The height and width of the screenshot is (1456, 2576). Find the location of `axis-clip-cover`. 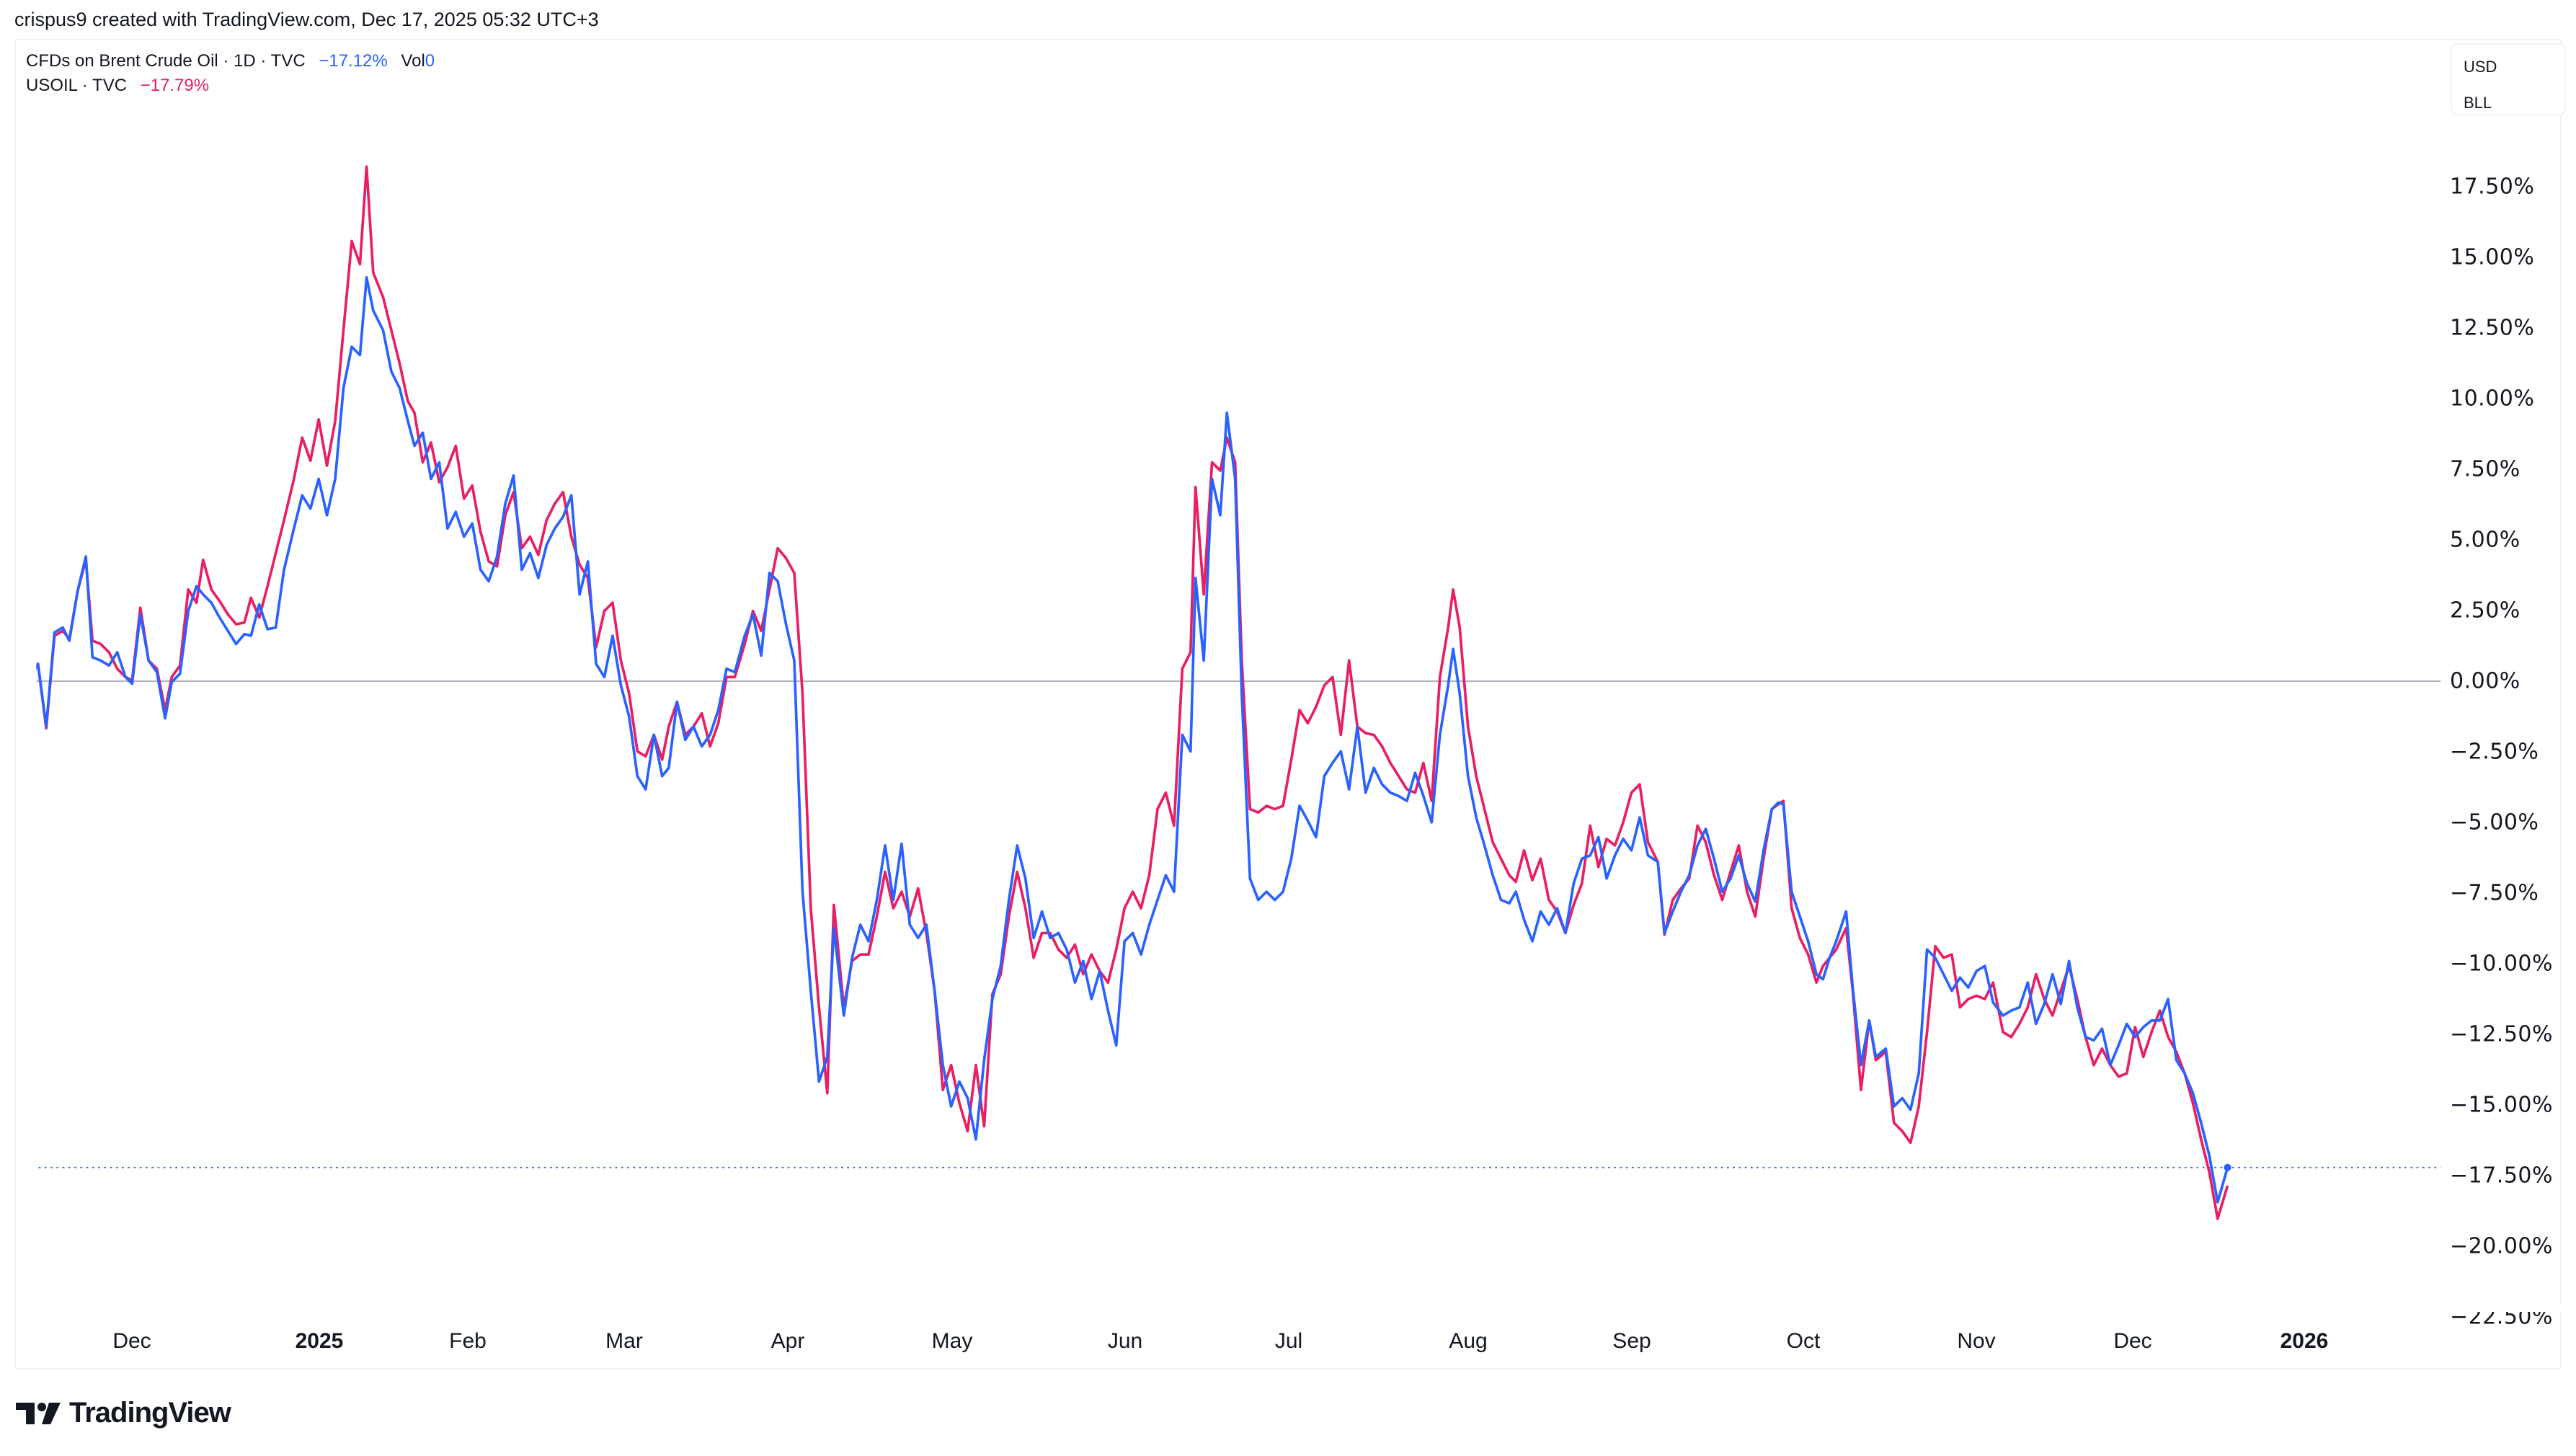

axis-clip-cover is located at coordinates (2501, 1307).